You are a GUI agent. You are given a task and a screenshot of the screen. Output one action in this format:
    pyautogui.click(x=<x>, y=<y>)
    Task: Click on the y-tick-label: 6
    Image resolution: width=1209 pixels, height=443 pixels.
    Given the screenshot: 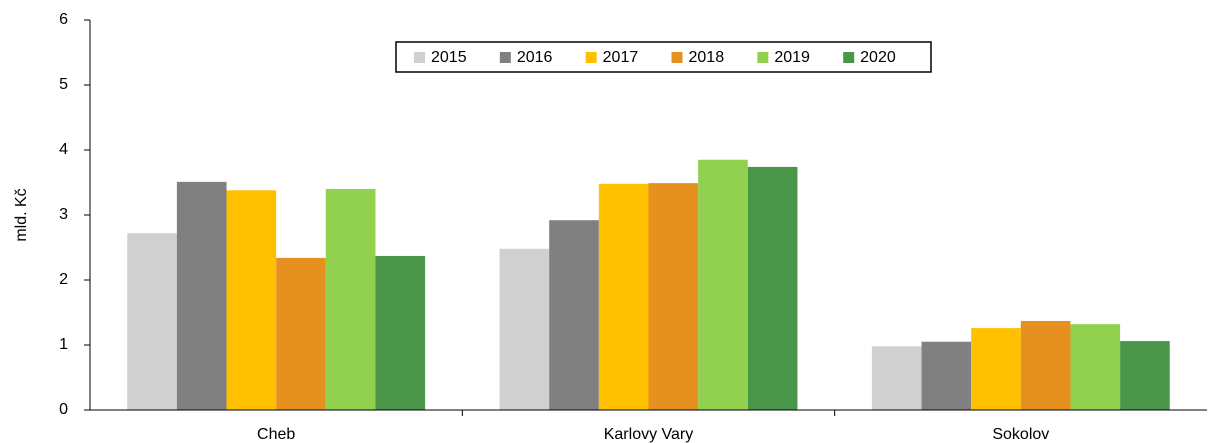 What is the action you would take?
    pyautogui.click(x=63, y=19)
    